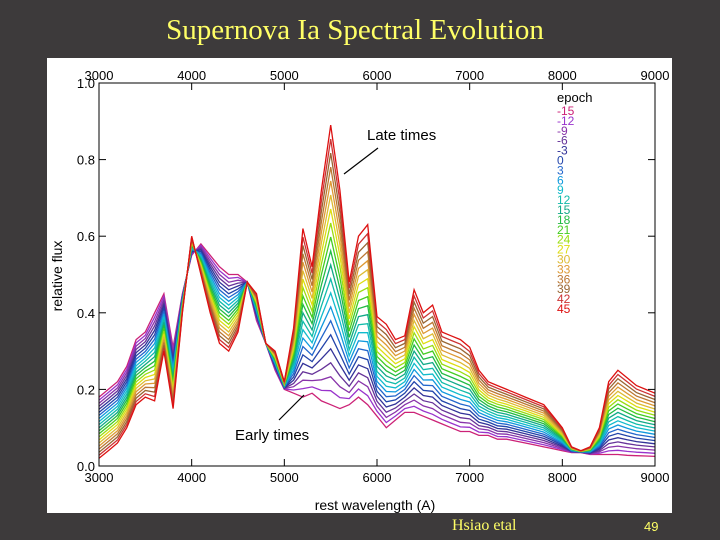  I want to click on legend-entry: 24, so click(564, 240).